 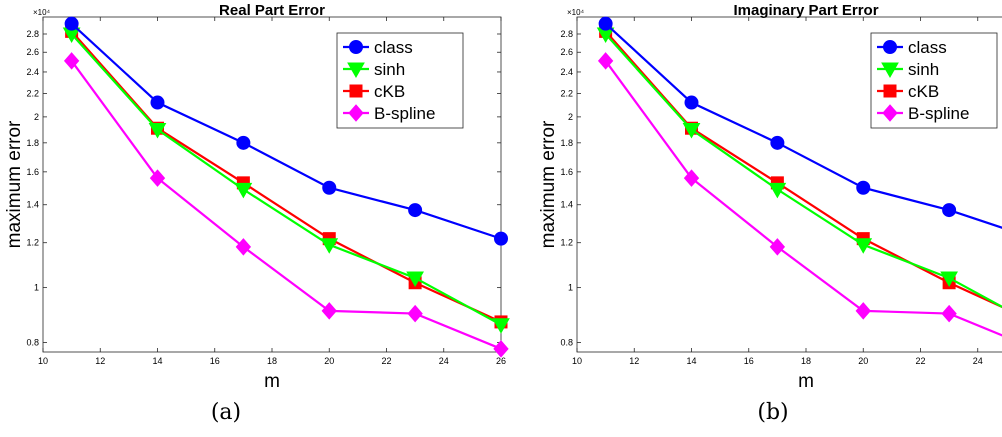 I want to click on x-tick-label: 26, so click(x=501, y=361).